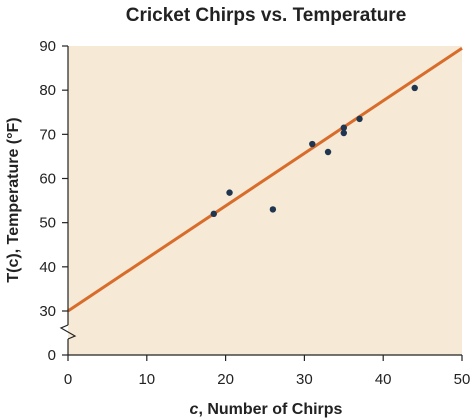  What do you see at coordinates (304, 379) in the screenshot?
I see `x-tick-label: 30` at bounding box center [304, 379].